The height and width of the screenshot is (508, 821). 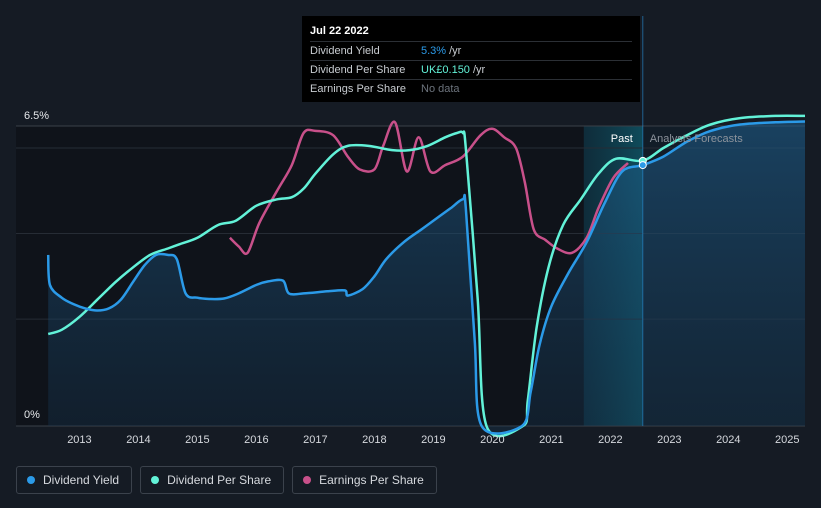 I want to click on forecast-label: Analysts Forecasts, so click(x=696, y=139).